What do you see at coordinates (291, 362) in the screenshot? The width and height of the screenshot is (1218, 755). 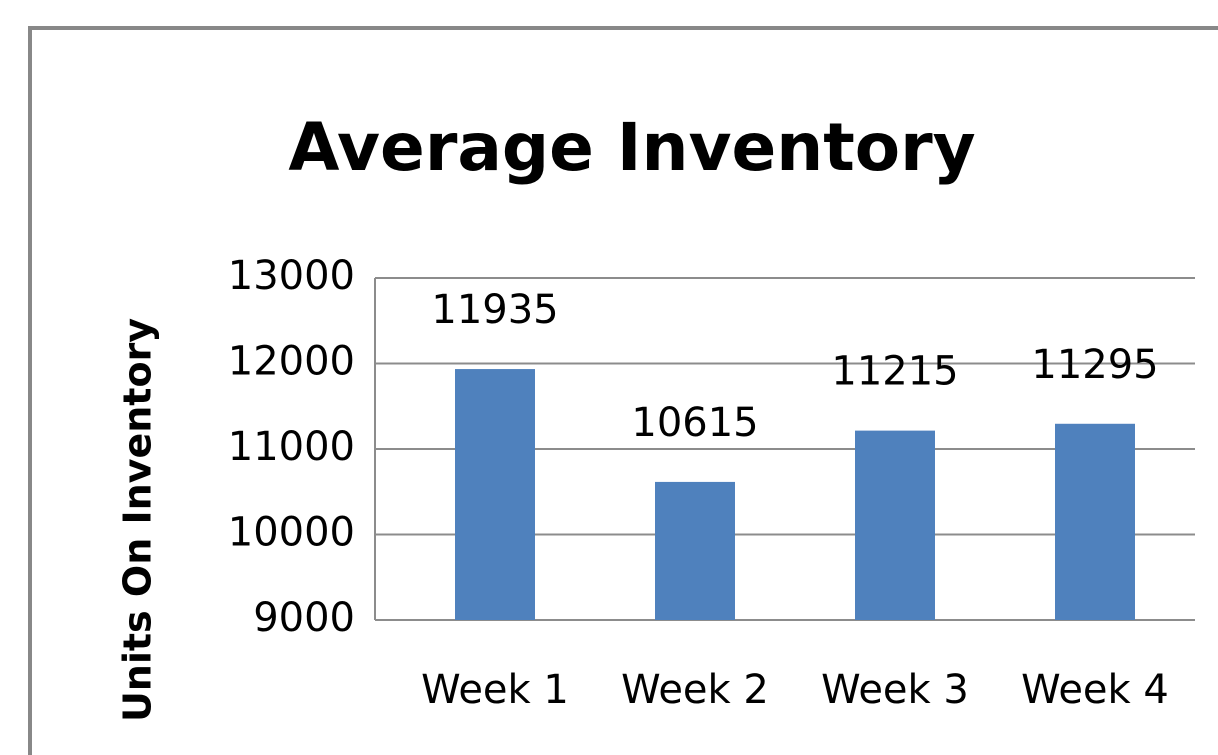 I see `y-tick-label: 12000` at bounding box center [291, 362].